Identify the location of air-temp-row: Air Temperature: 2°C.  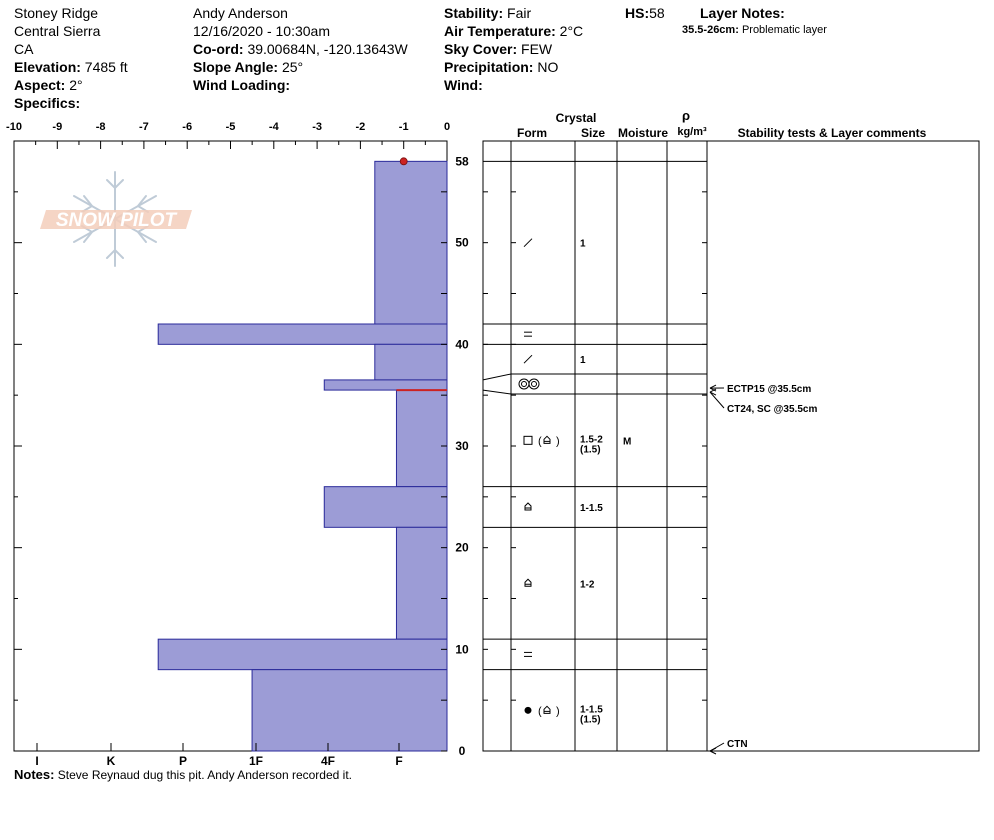
(513, 31).